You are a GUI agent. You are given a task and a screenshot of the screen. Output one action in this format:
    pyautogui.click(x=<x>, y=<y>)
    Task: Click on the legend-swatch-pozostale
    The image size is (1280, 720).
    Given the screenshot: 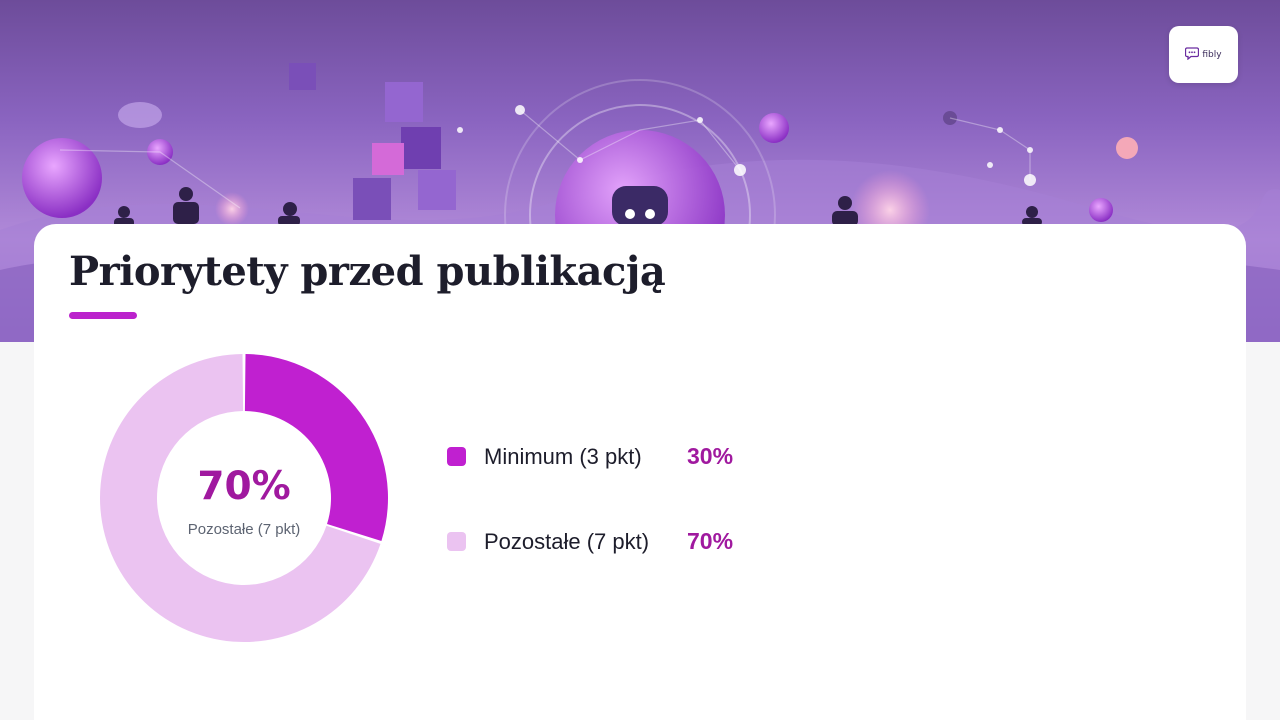 What is the action you would take?
    pyautogui.click(x=456, y=541)
    